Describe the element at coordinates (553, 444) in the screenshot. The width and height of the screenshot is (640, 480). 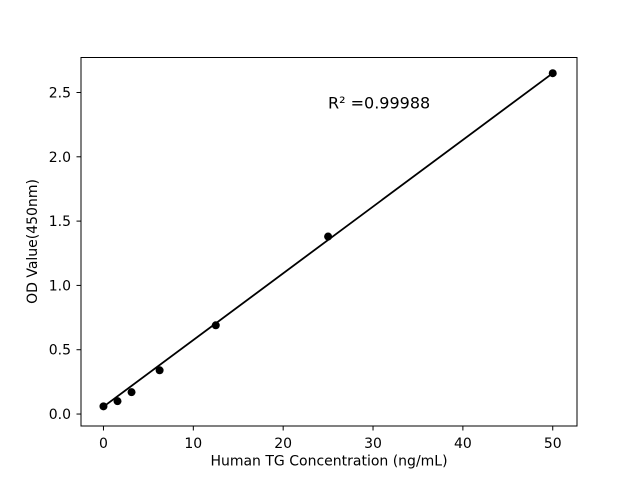
I see `x-tick-label: 50` at that location.